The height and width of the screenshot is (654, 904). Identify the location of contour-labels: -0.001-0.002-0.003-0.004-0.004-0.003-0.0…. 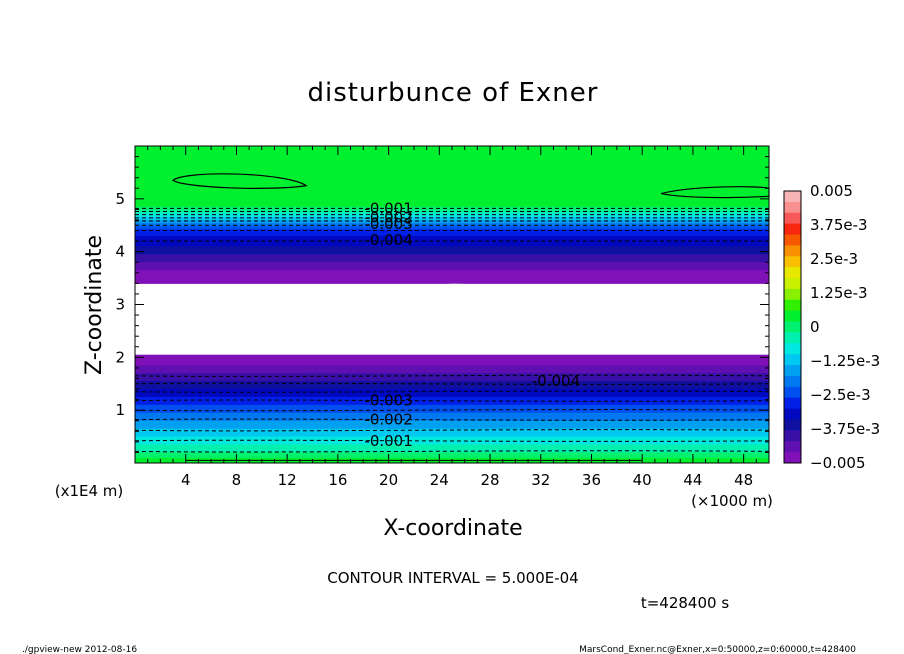
(472, 324).